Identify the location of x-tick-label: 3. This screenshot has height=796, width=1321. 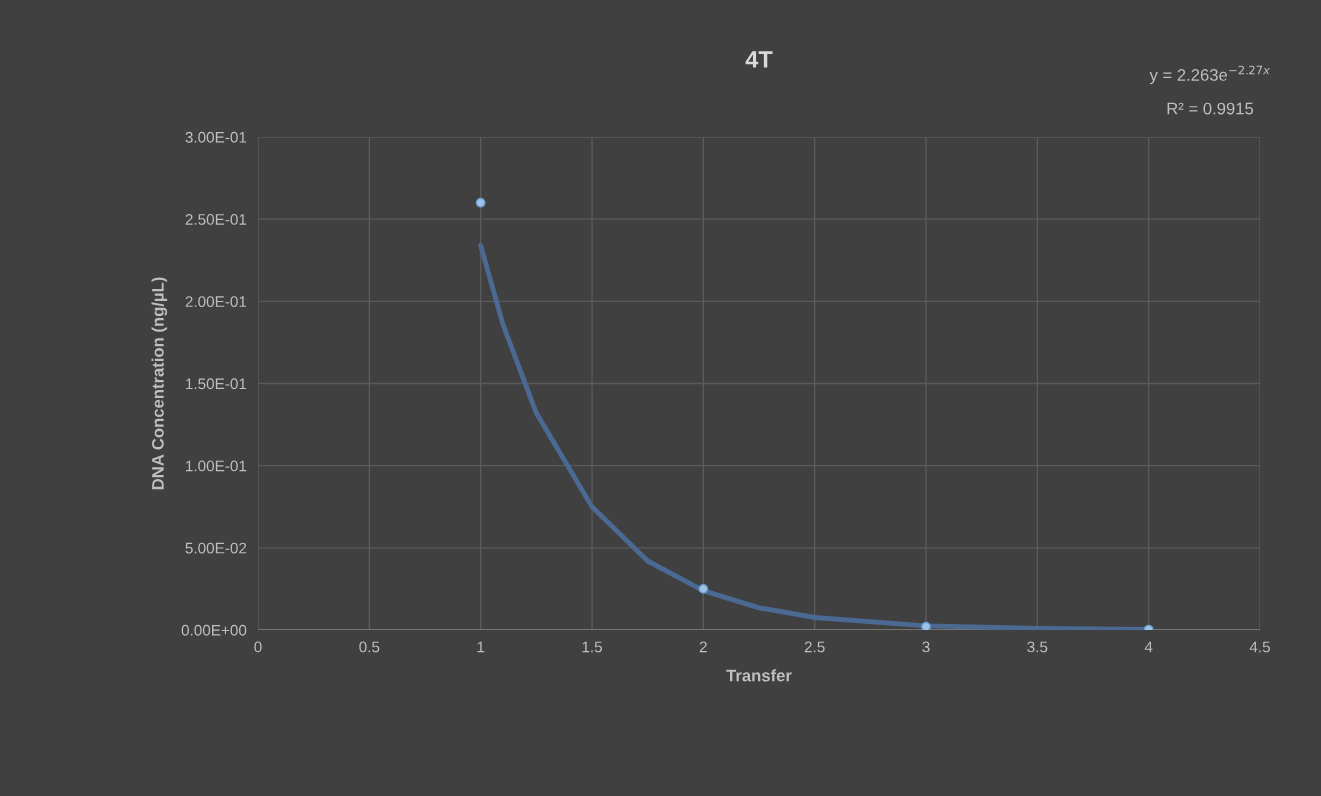
(926, 647).